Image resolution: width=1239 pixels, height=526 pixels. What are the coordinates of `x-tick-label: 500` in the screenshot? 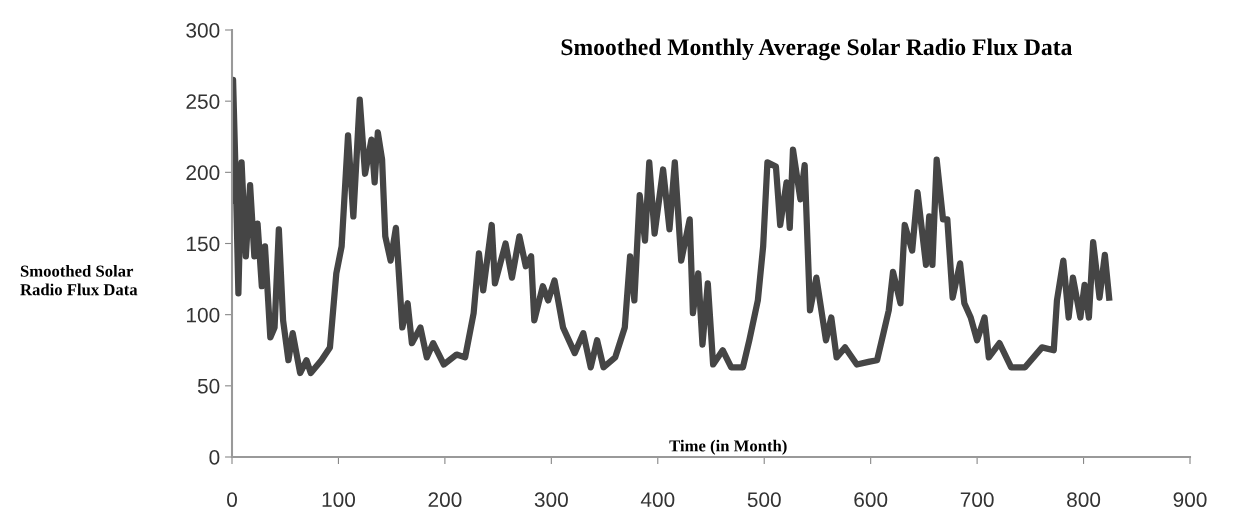 It's located at (764, 500).